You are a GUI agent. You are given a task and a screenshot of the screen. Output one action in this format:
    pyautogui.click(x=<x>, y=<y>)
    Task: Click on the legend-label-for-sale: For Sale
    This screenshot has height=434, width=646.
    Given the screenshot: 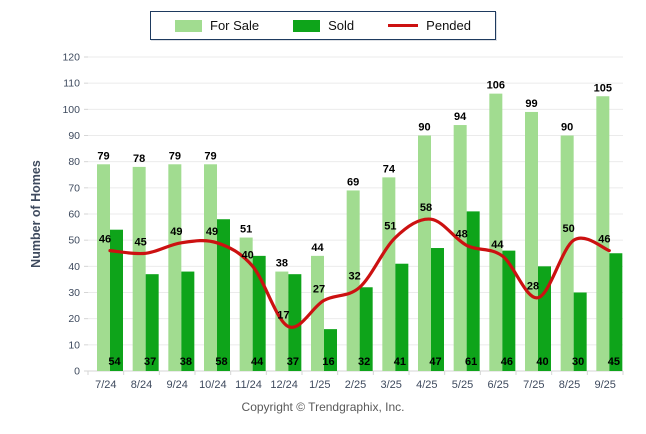 What is the action you would take?
    pyautogui.click(x=235, y=25)
    